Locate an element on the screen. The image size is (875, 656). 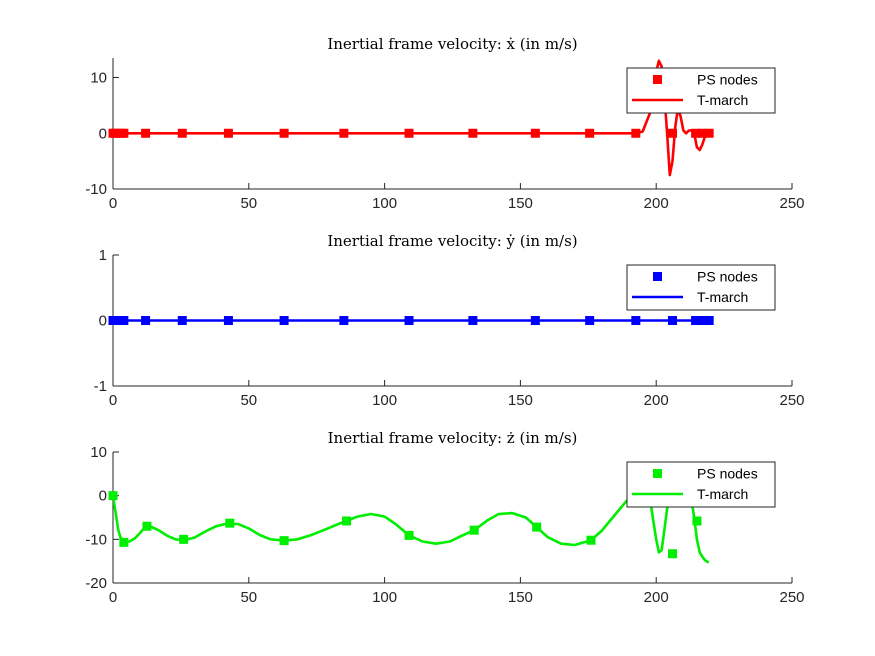
y-tick-label: -1 is located at coordinates (100, 386).